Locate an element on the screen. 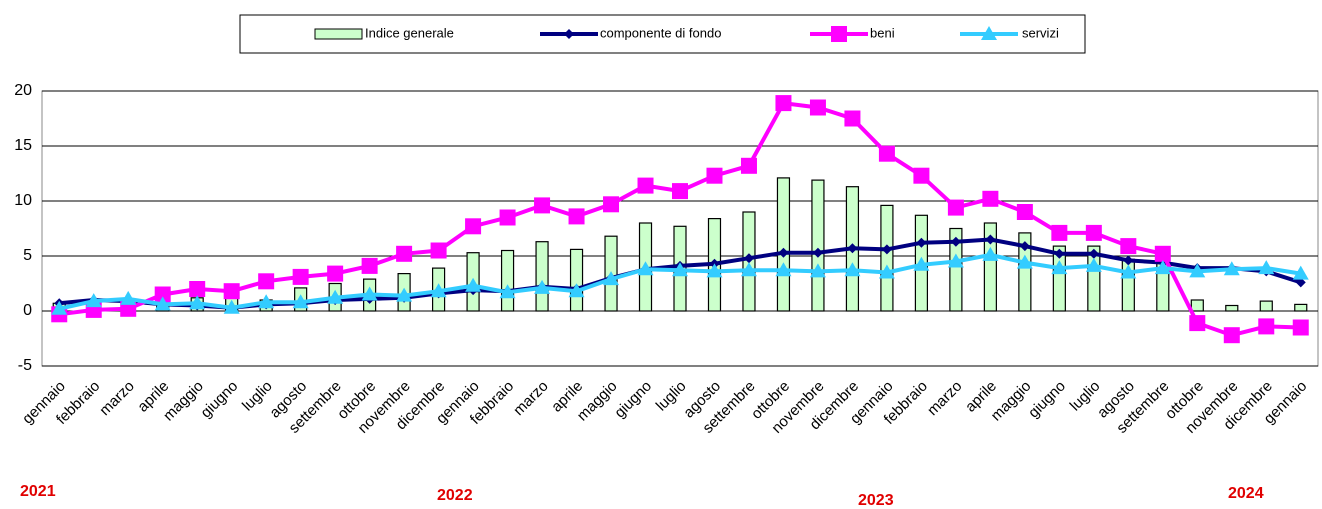 Image resolution: width=1322 pixels, height=509 pixels. year-label: 2022 is located at coordinates (455, 495).